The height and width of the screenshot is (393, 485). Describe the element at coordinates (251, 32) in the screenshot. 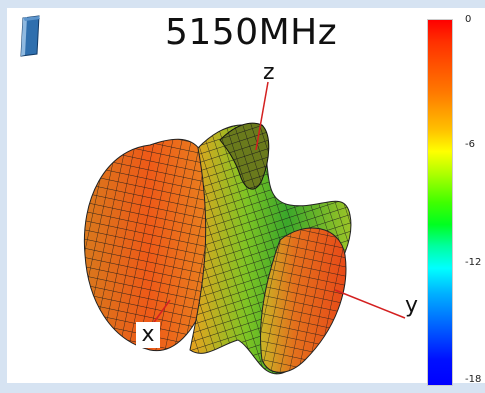

I see `frequency-title: 5150MHz` at that location.